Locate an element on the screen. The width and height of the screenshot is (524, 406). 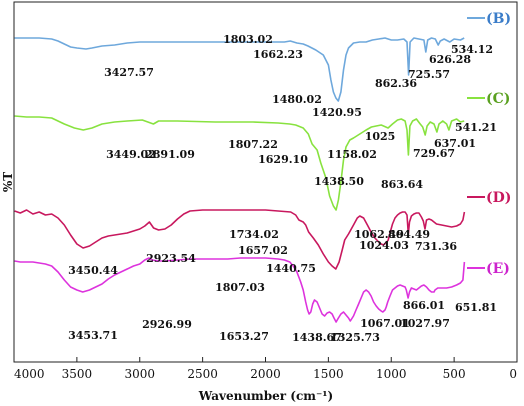
peak-label: 862.36 is located at coordinates (396, 83).